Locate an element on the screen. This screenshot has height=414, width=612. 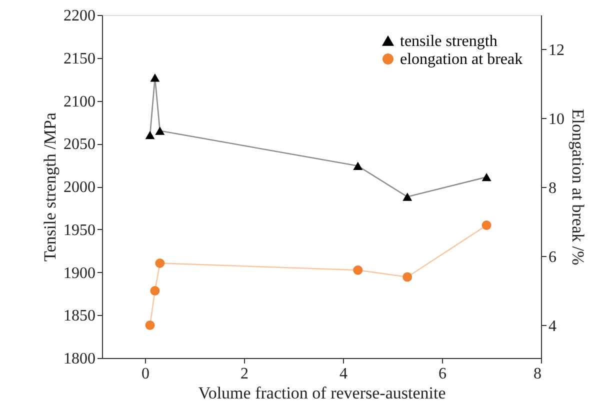
y2-tick-label: 6 is located at coordinates (552, 257).